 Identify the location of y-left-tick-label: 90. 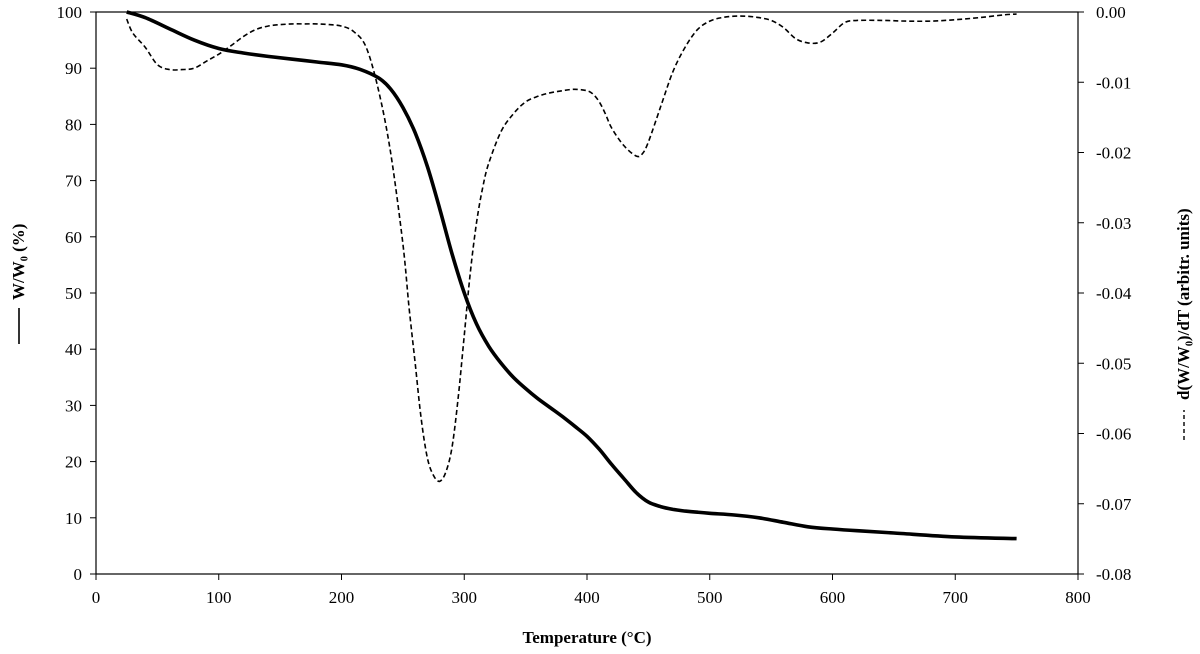
(73, 68).